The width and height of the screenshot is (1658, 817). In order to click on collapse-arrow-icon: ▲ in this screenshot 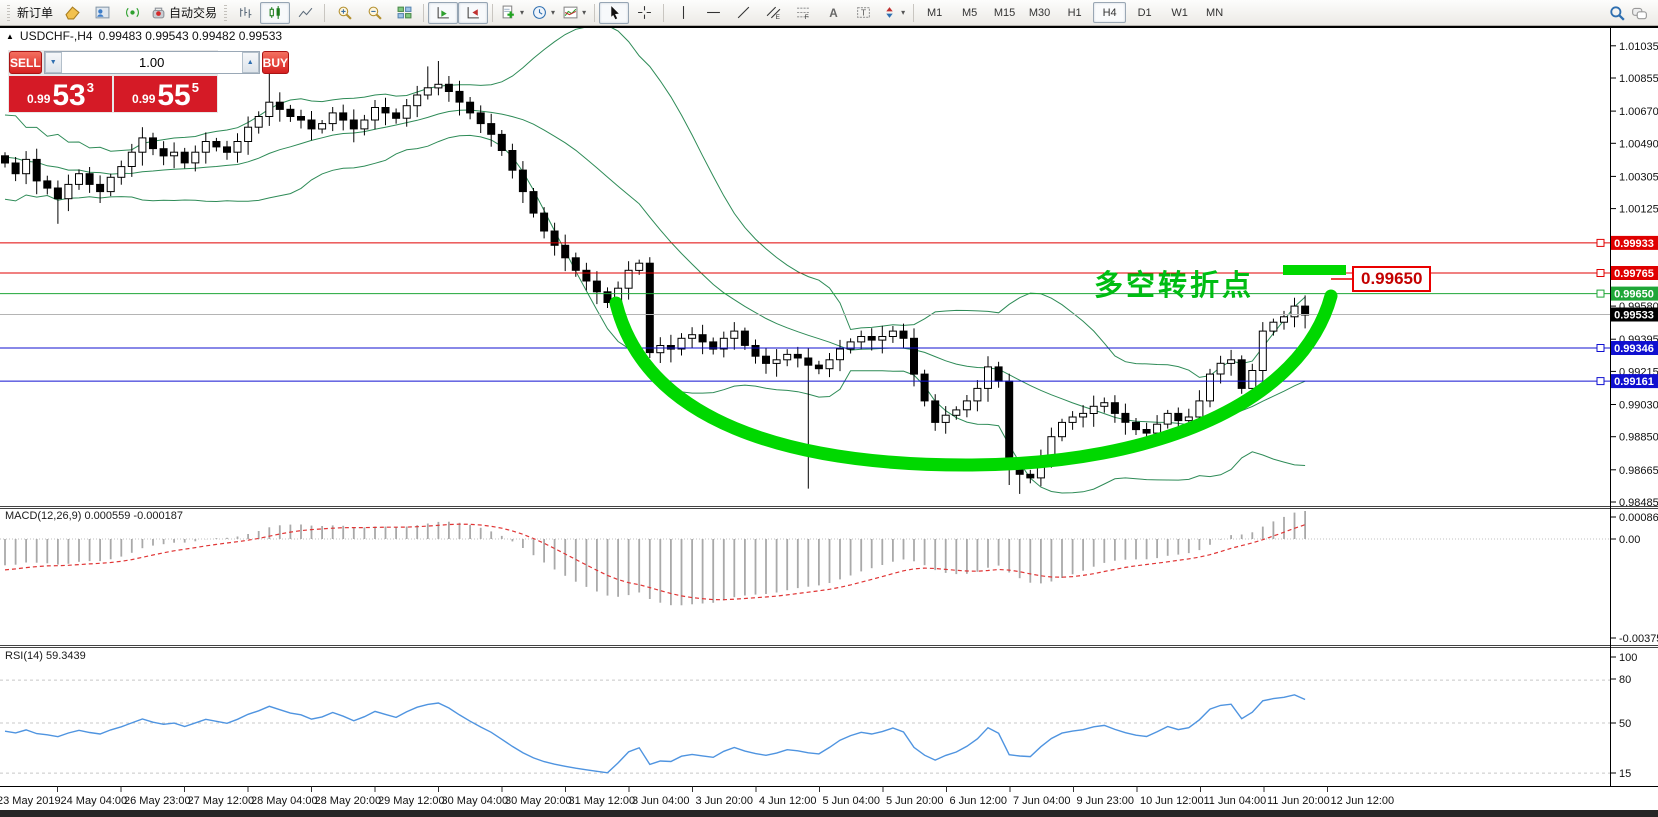, I will do `click(10, 36)`.